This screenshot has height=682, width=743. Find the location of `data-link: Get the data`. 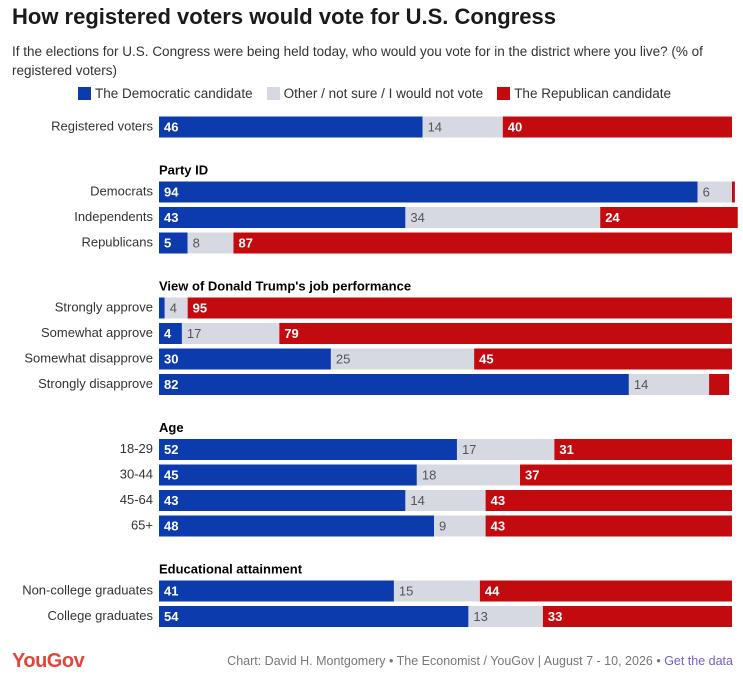

data-link: Get the data is located at coordinates (698, 661).